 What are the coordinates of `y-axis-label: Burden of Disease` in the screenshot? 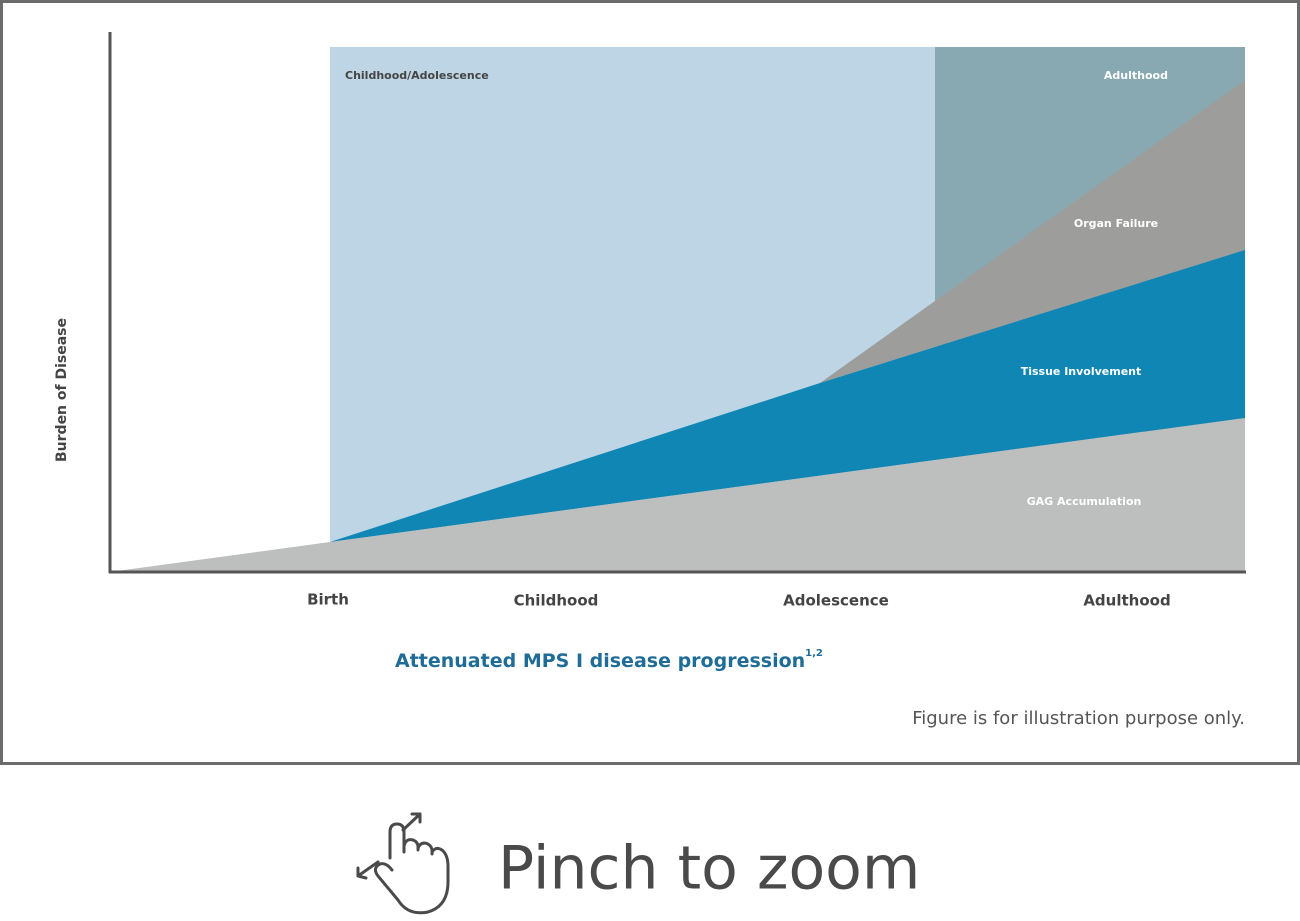 It's located at (62, 390).